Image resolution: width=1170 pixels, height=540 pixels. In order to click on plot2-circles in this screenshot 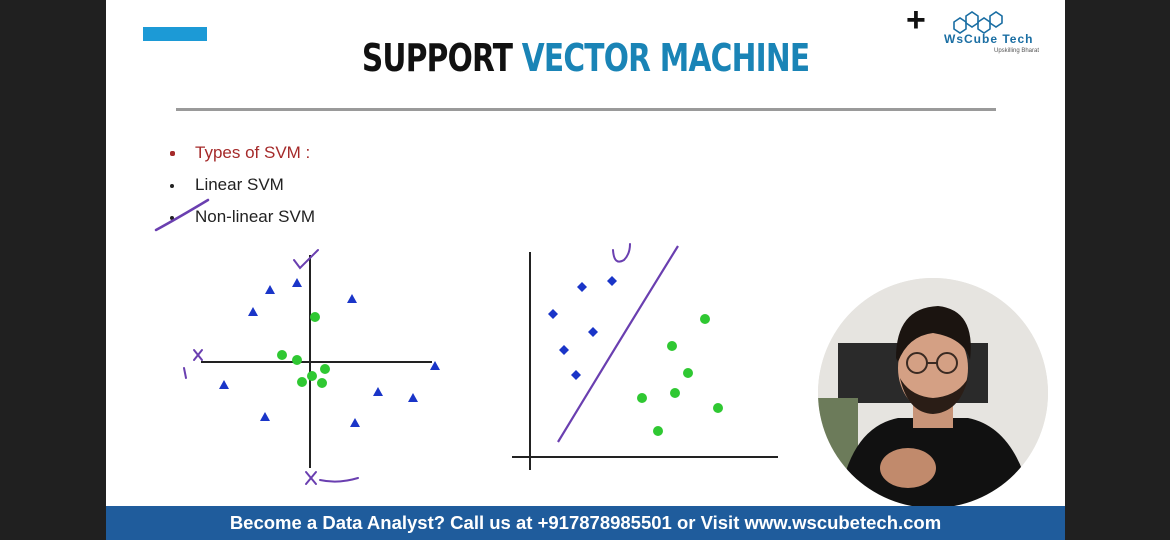, I will do `click(680, 375)`.